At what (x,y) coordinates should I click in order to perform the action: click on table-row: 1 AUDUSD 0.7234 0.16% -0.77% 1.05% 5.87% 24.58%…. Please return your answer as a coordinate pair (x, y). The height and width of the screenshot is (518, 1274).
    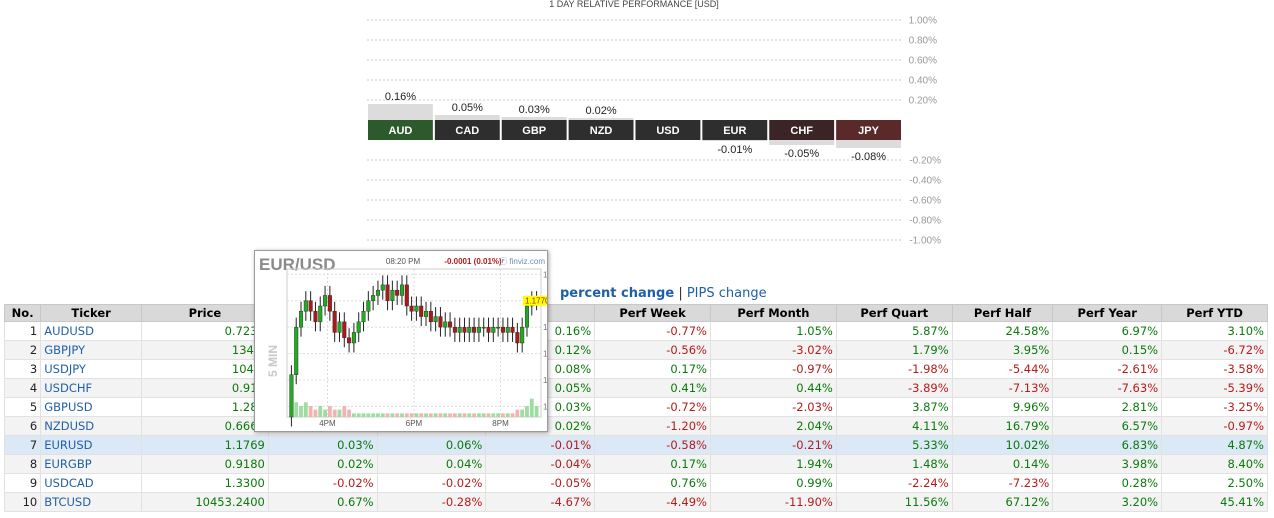
    Looking at the image, I should click on (635, 331).